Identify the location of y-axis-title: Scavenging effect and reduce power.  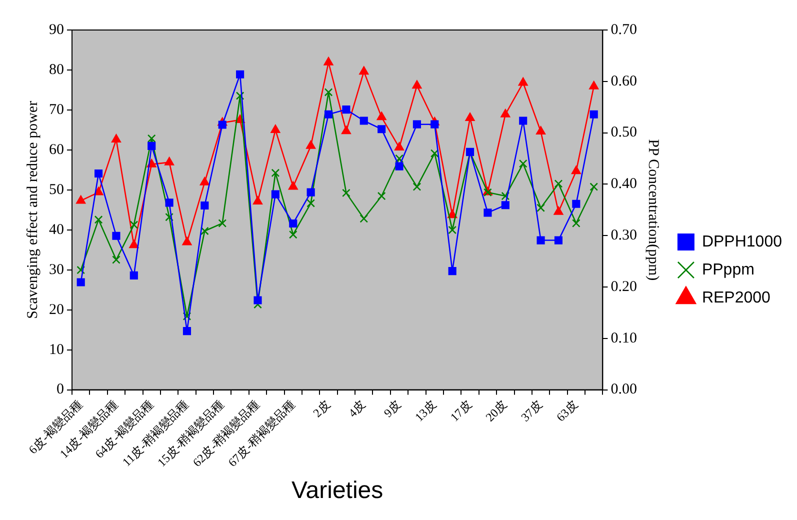
(32, 209).